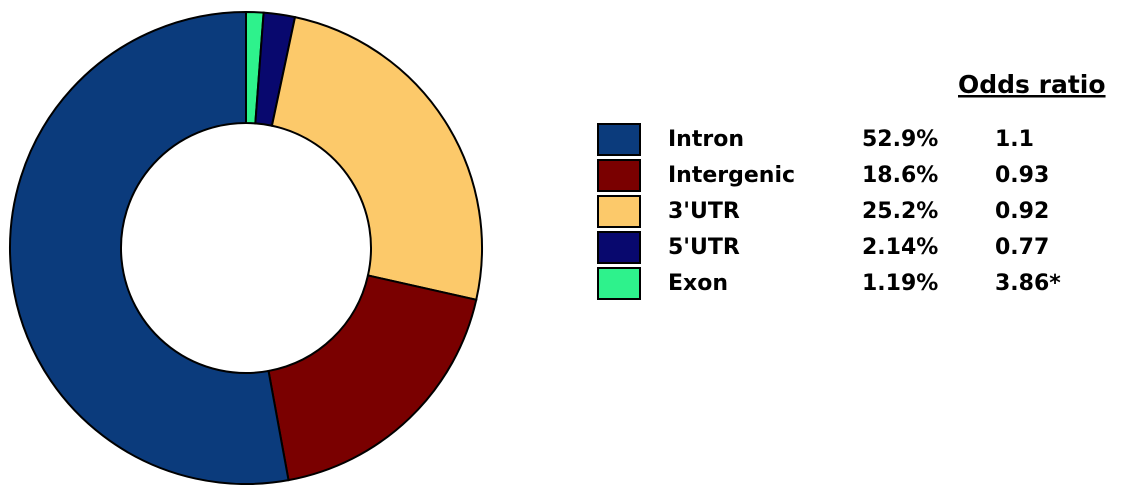 The width and height of the screenshot is (1148, 485). Describe the element at coordinates (704, 211) in the screenshot. I see `legend-label: 3'UTR` at that location.